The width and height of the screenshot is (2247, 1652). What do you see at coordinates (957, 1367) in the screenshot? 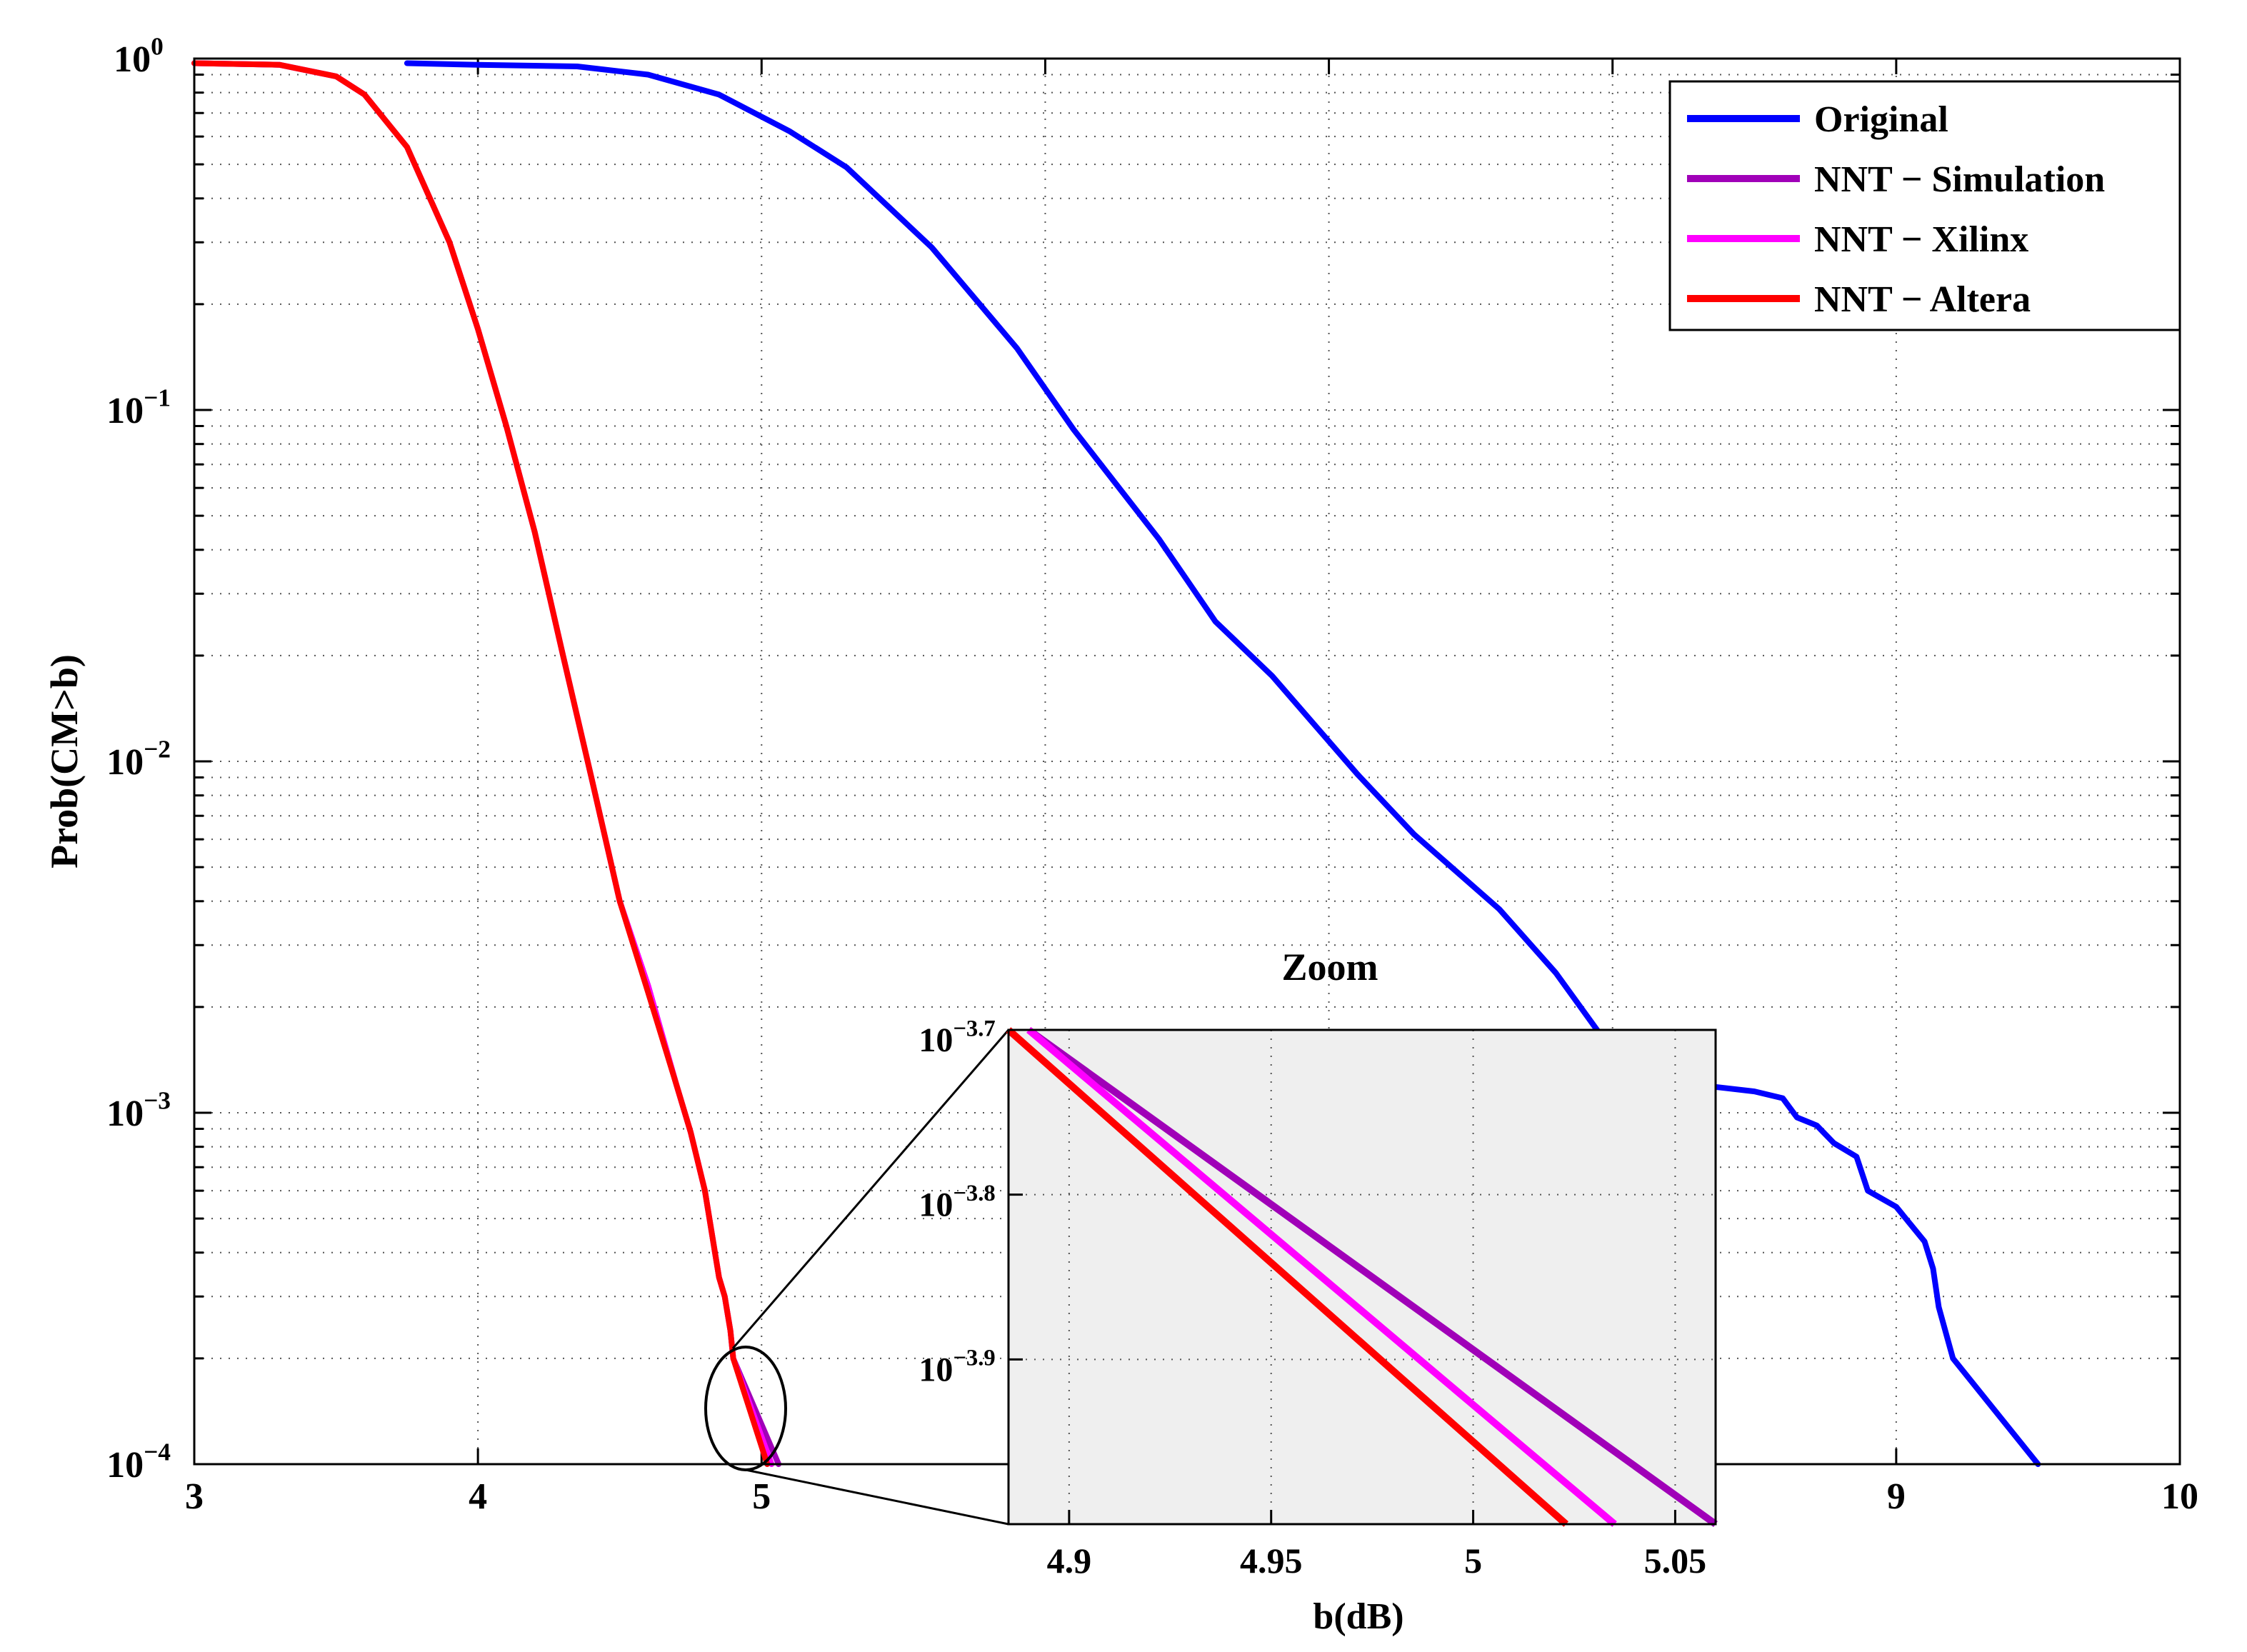
I see `zoom-y-tick-label: 10−3.9` at bounding box center [957, 1367].